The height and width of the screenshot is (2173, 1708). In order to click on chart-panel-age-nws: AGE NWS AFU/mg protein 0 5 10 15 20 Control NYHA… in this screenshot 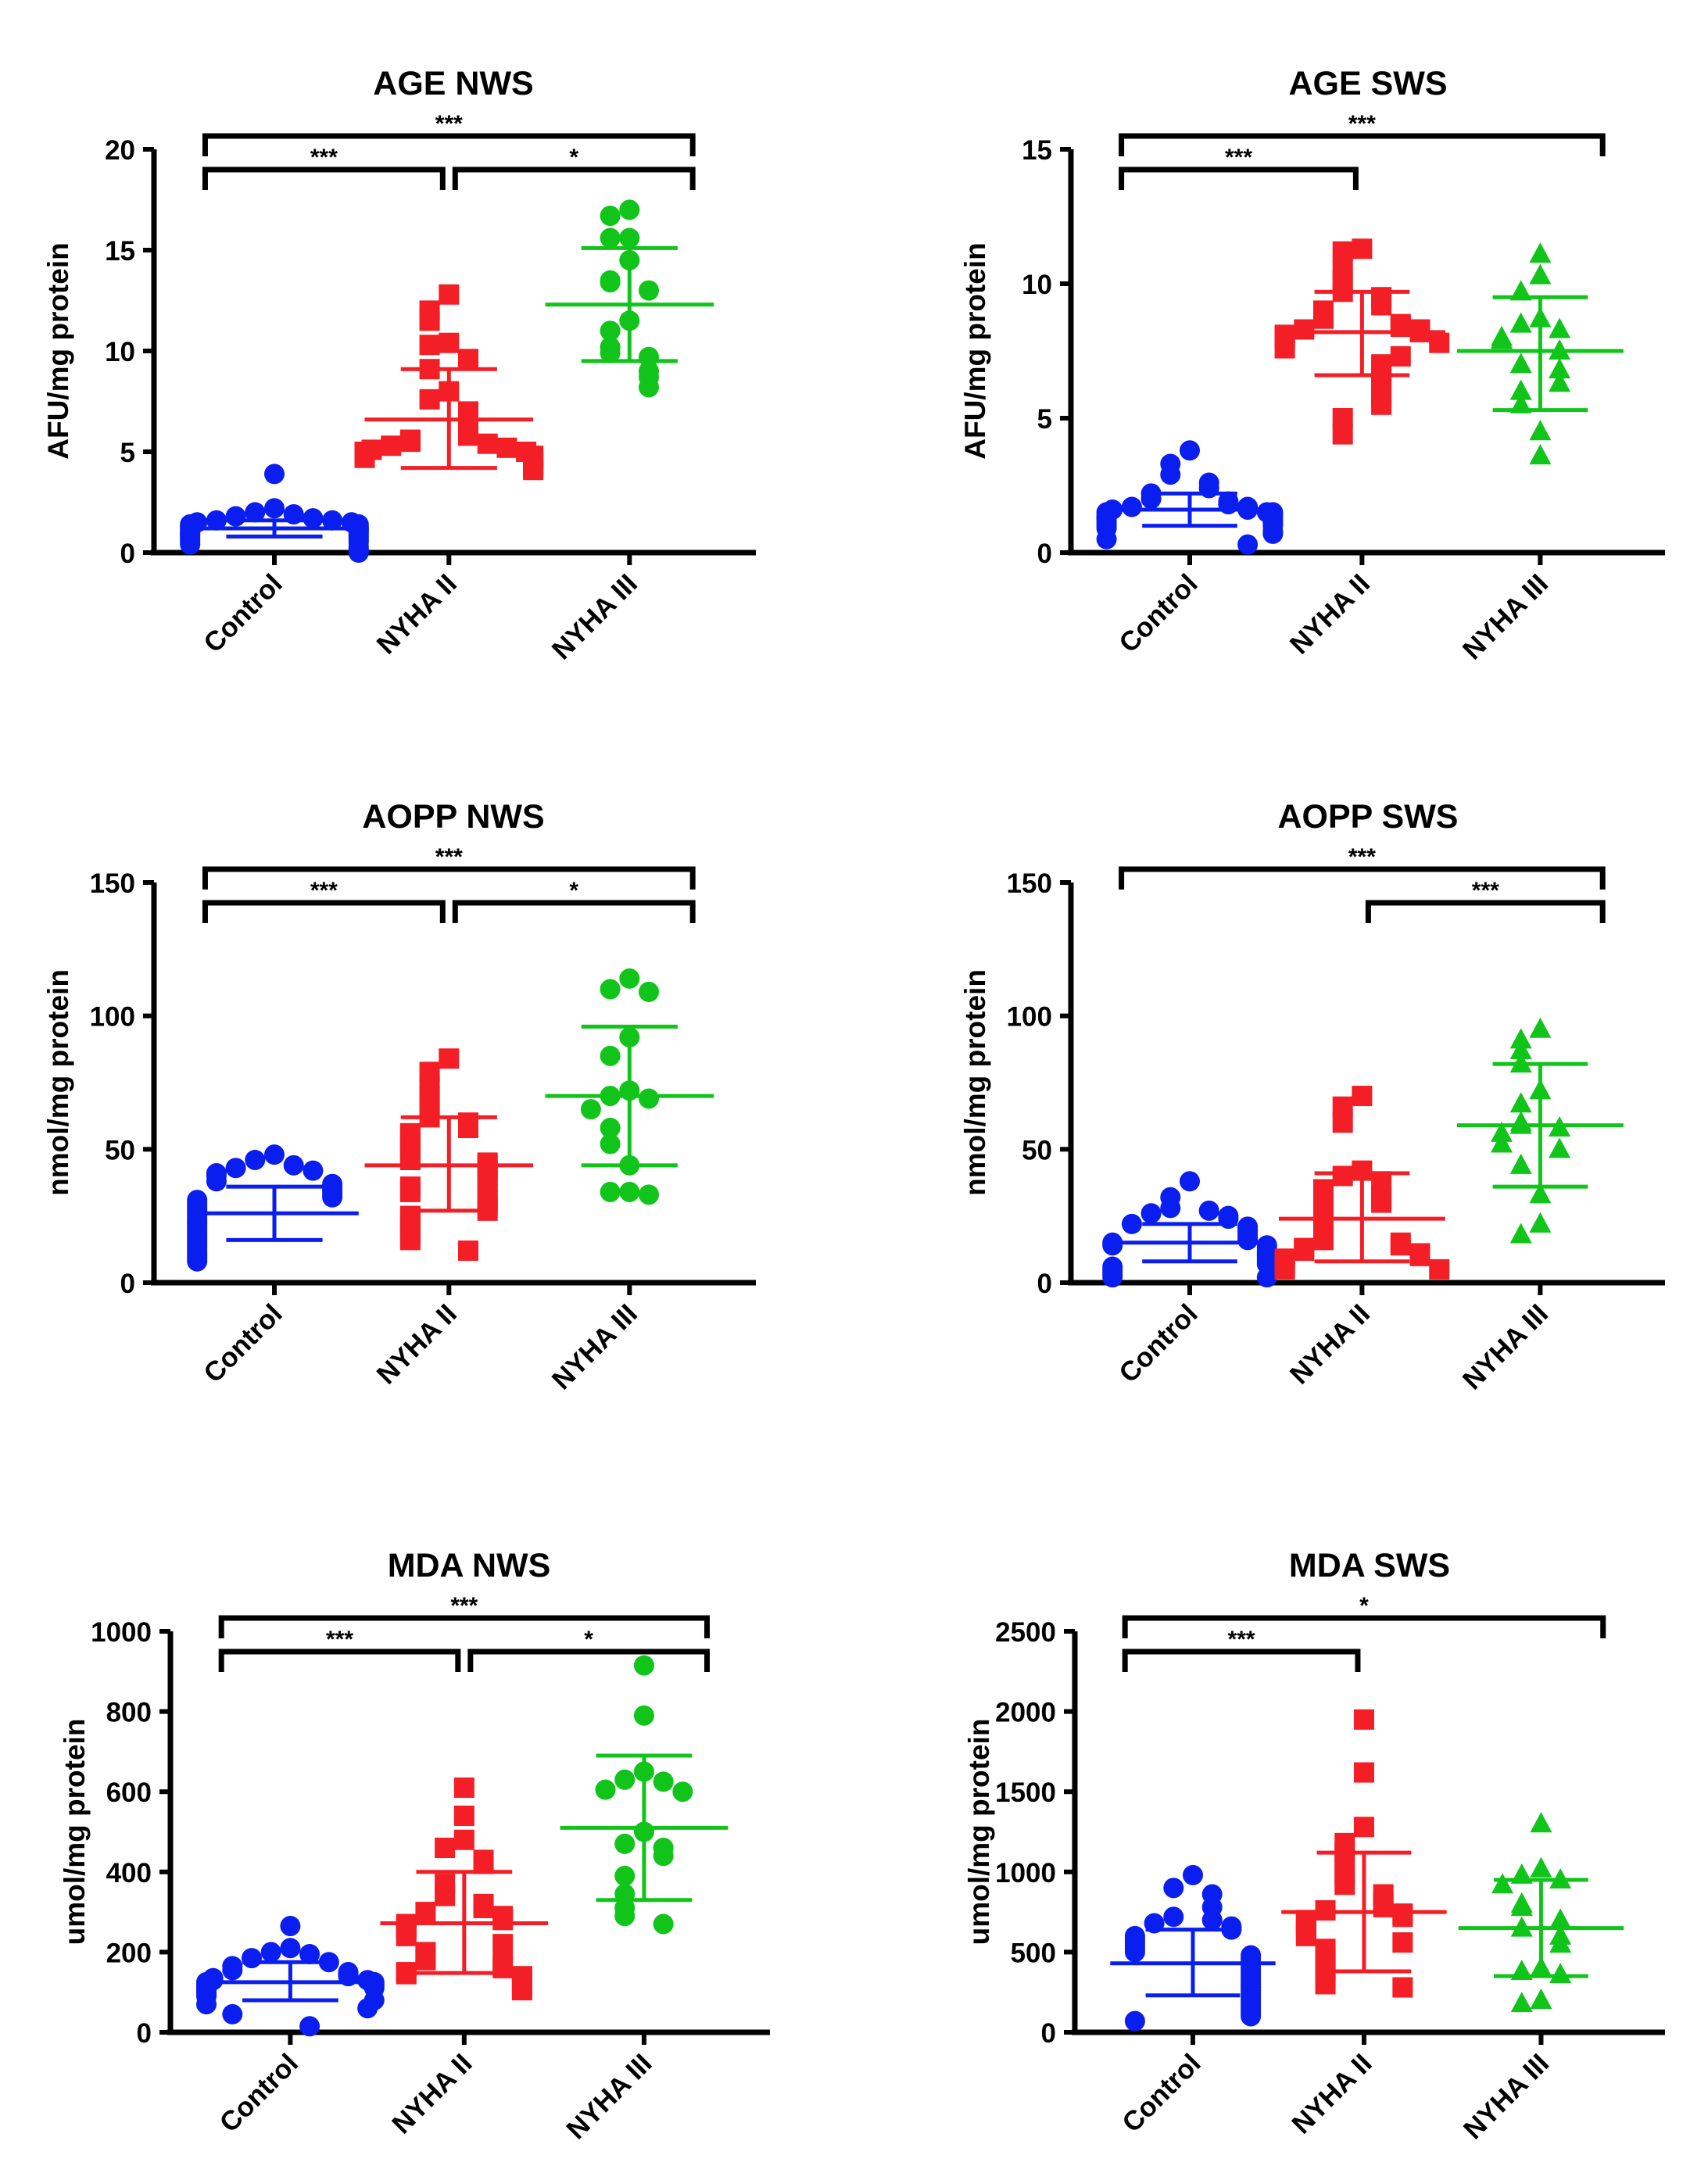, I will do `click(399, 365)`.